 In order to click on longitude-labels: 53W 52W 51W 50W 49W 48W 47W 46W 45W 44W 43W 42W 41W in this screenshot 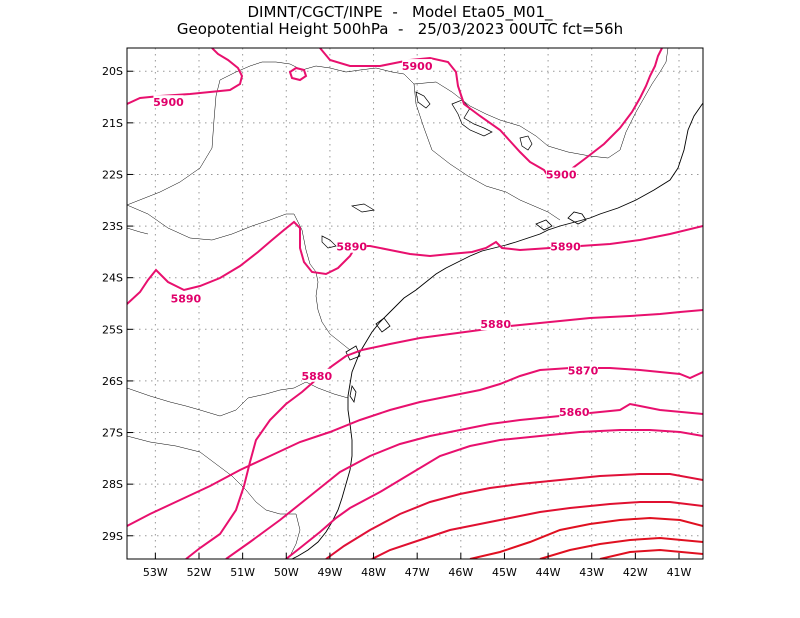, I will do `click(417, 572)`.